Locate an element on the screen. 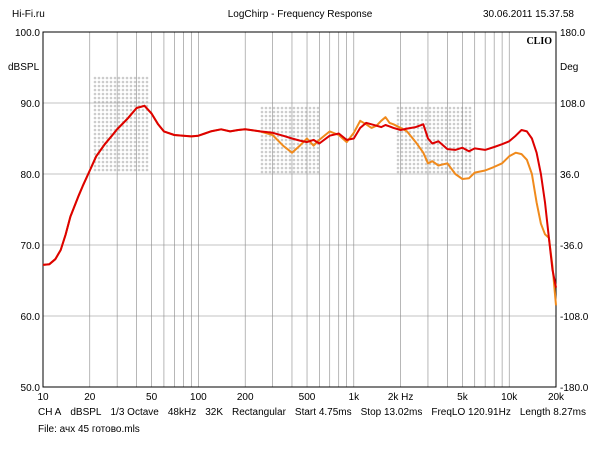 This screenshot has height=450, width=600. x-tick-label: 500 is located at coordinates (307, 397).